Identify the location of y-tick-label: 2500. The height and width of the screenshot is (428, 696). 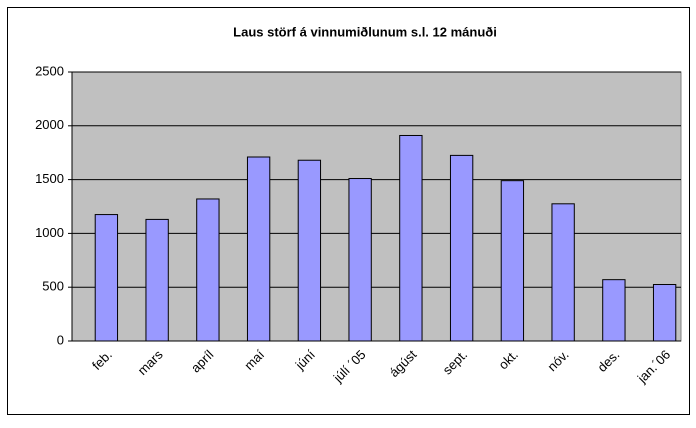
(49, 70).